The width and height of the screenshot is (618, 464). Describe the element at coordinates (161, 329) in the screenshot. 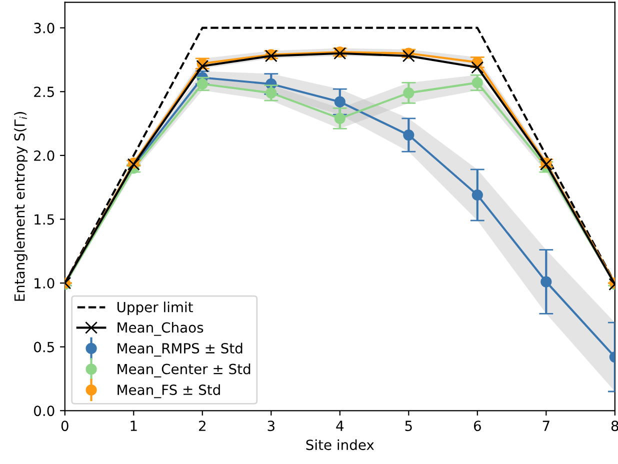

I see `legend-label: Mean_Chaos` at that location.